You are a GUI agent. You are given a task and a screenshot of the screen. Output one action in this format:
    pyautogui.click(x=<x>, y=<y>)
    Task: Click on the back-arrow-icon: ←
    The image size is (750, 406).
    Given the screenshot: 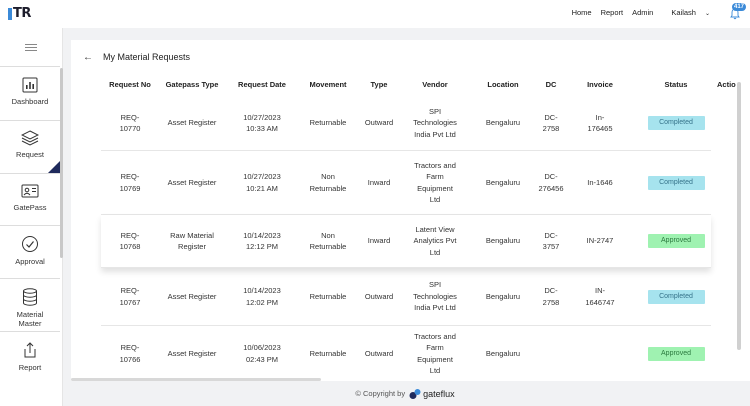 What is the action you would take?
    pyautogui.click(x=88, y=57)
    